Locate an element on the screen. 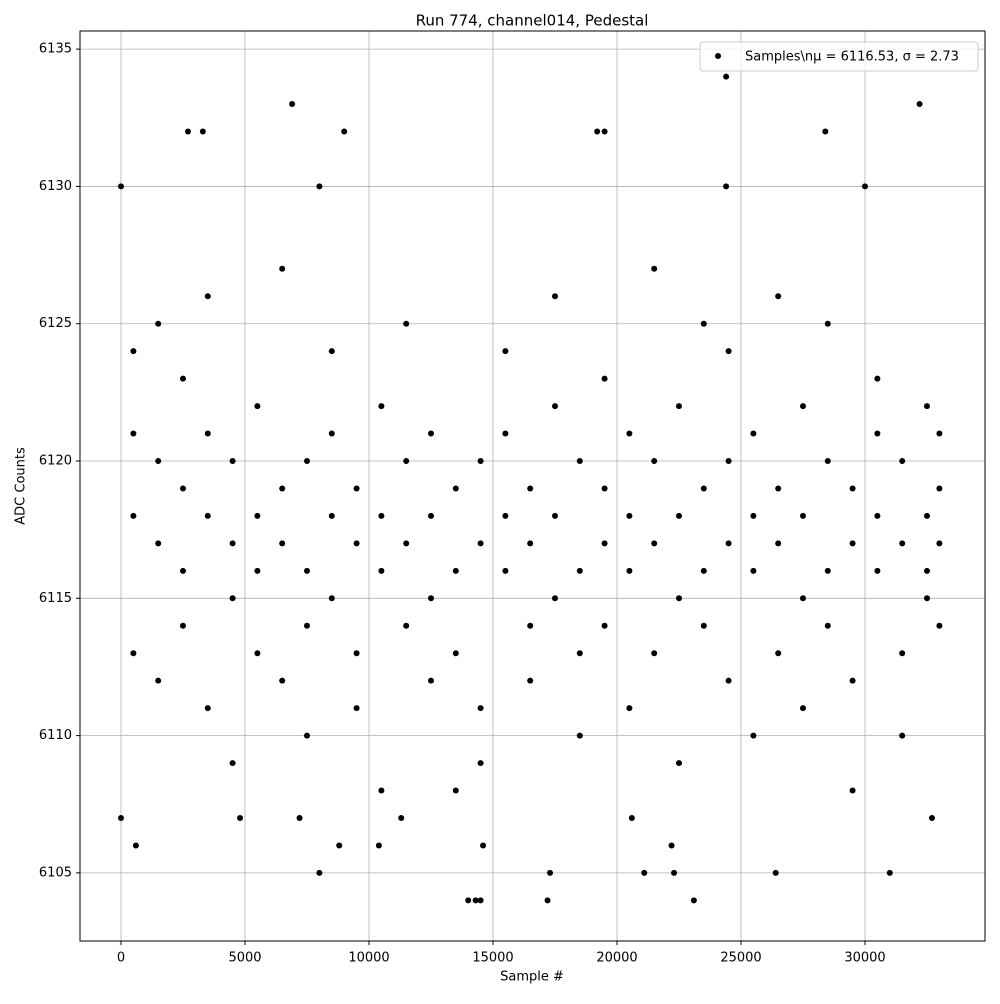 The height and width of the screenshot is (1004, 1000). y-tick-label: 6130 is located at coordinates (55, 186).